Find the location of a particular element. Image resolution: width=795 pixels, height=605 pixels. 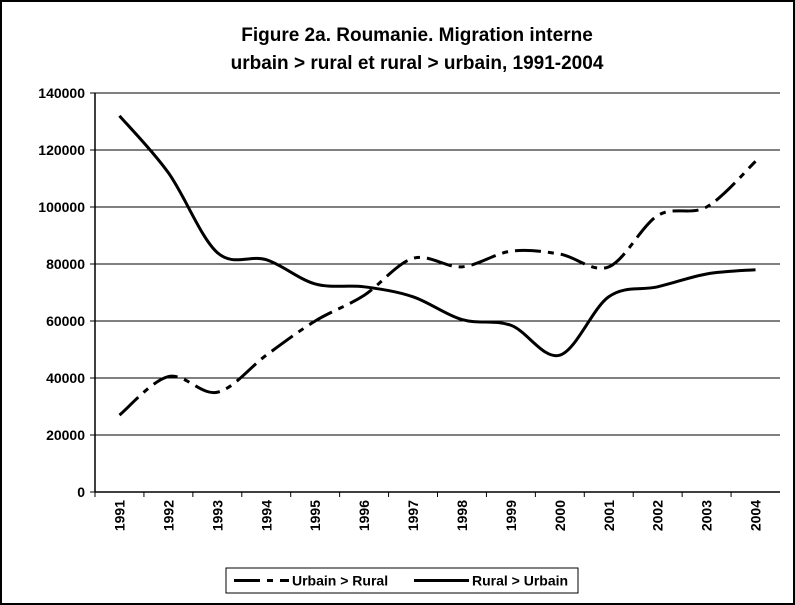

y-tick-label: 100000 is located at coordinates (61, 207).